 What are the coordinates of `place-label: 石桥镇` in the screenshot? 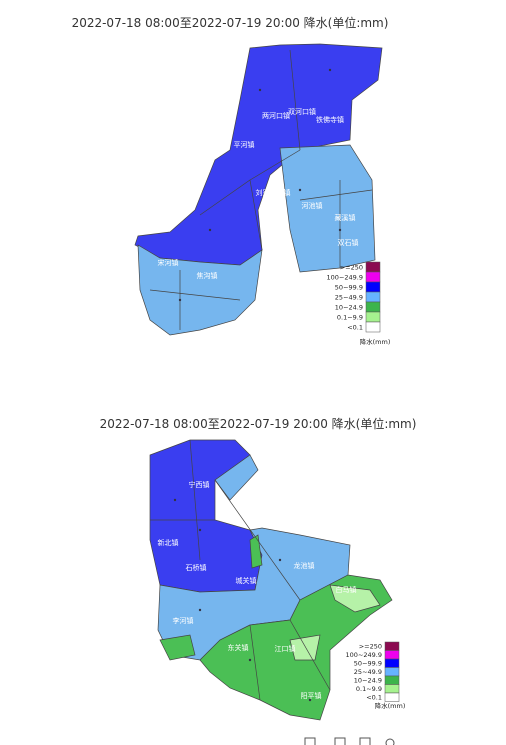 It's located at (196, 567).